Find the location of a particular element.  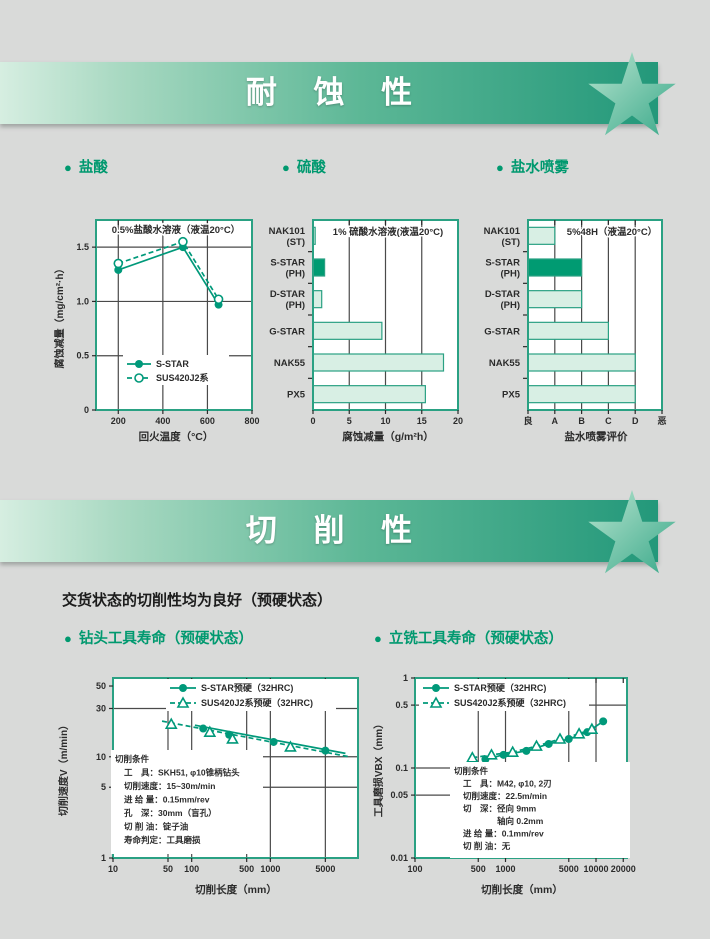

svg-text: 0.01 is located at coordinates (399, 858).